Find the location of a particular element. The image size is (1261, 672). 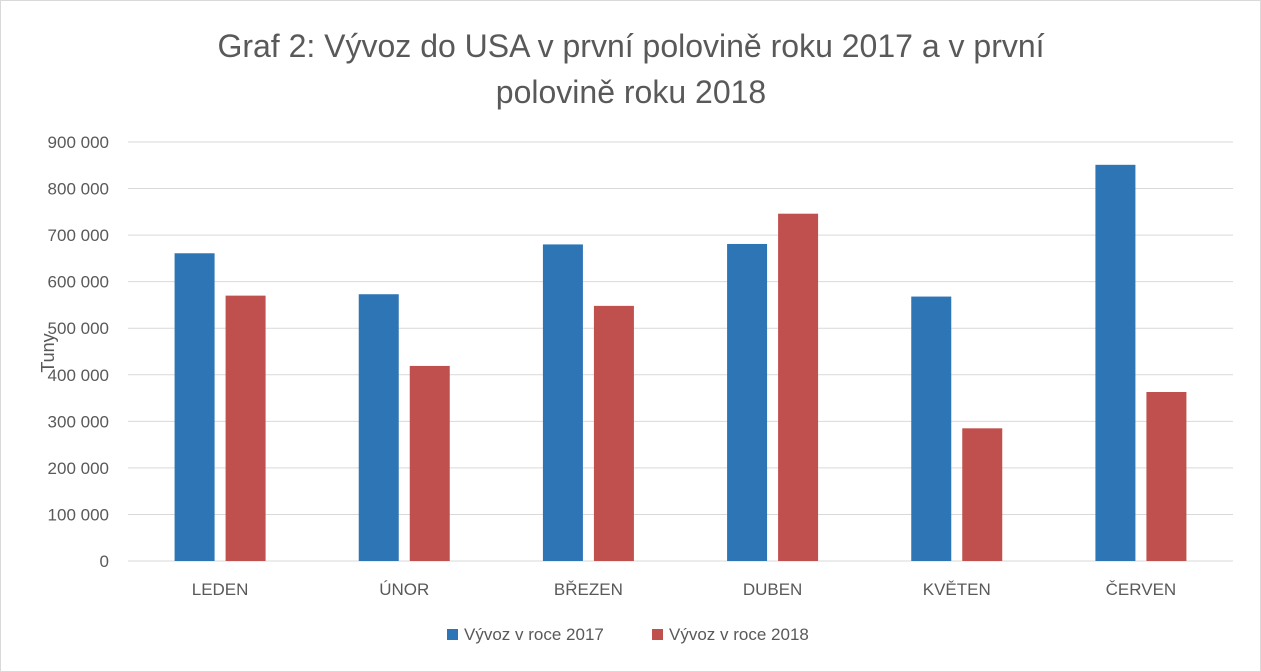

y-tick-label: 800 000 is located at coordinates (78, 189).